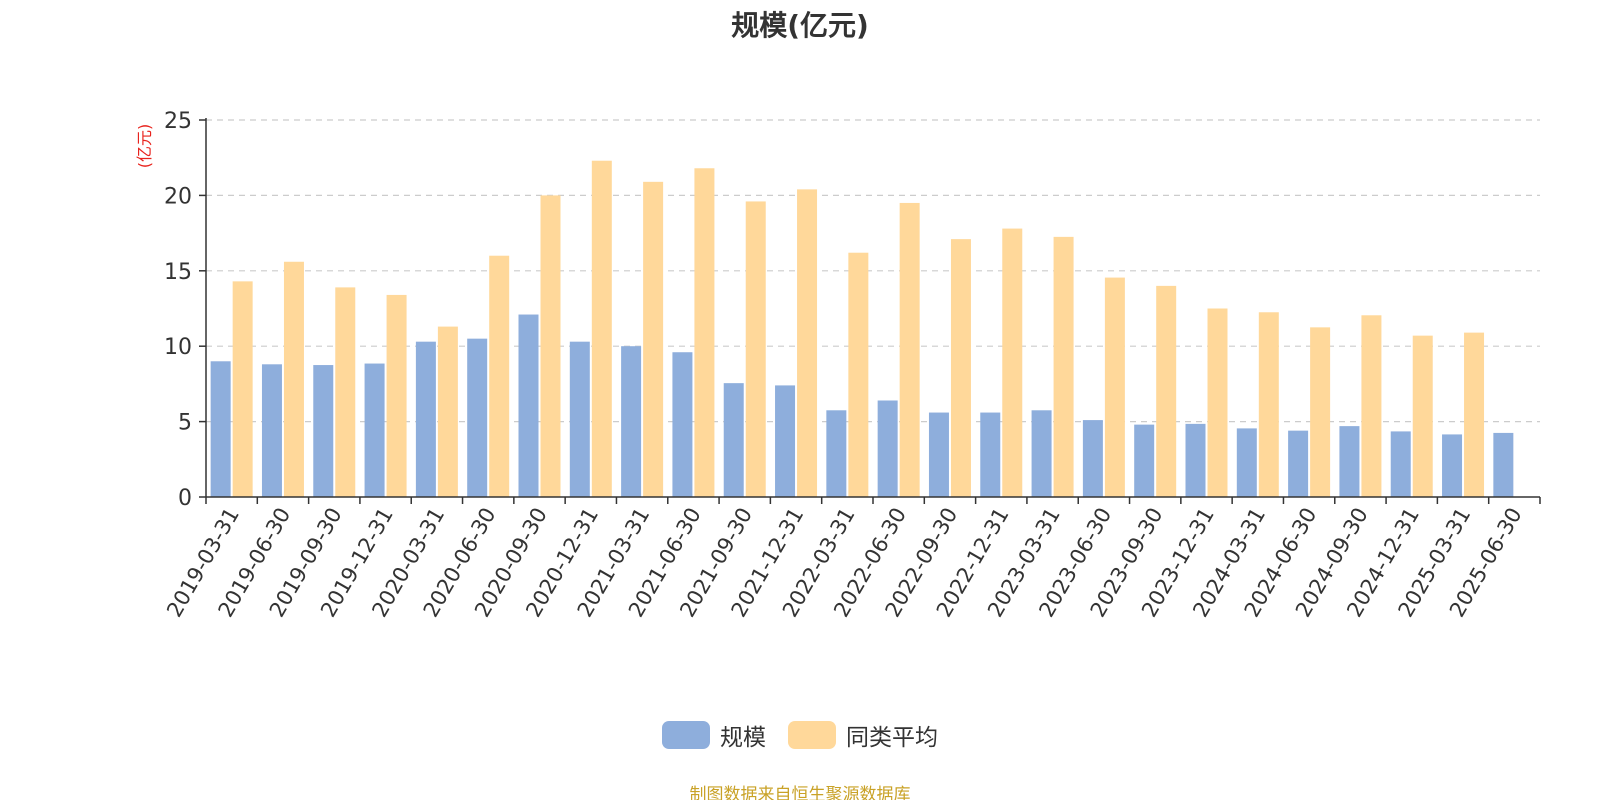  What do you see at coordinates (185, 498) in the screenshot?
I see `y-tick-label-0: 0` at bounding box center [185, 498].